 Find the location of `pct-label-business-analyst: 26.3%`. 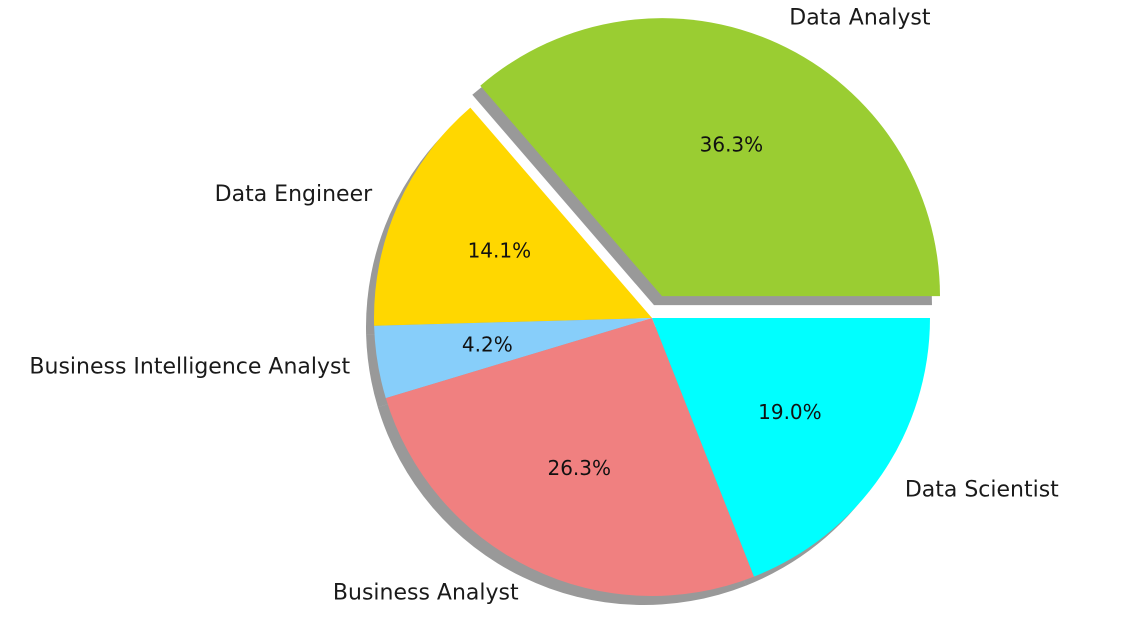

pct-label-business-analyst: 26.3% is located at coordinates (579, 468).